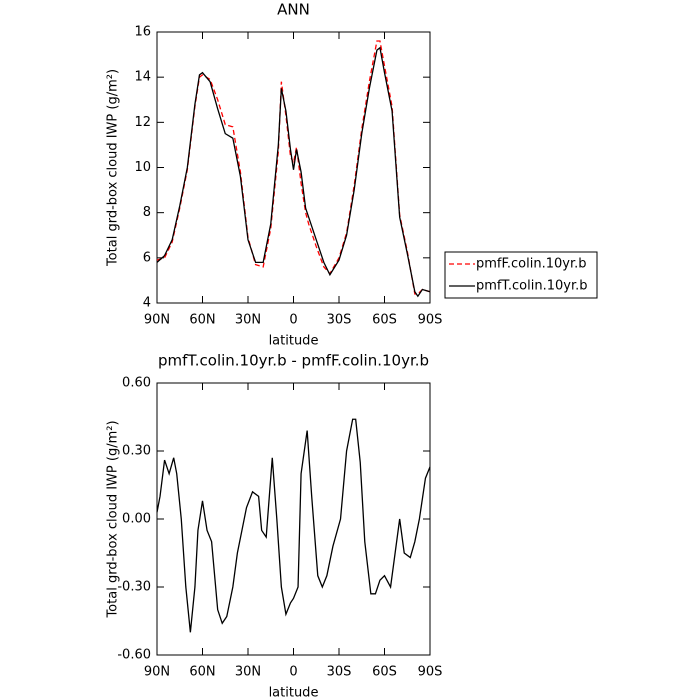  I want to click on legend-label: pmfF.colin.10yr.b, so click(531, 264).